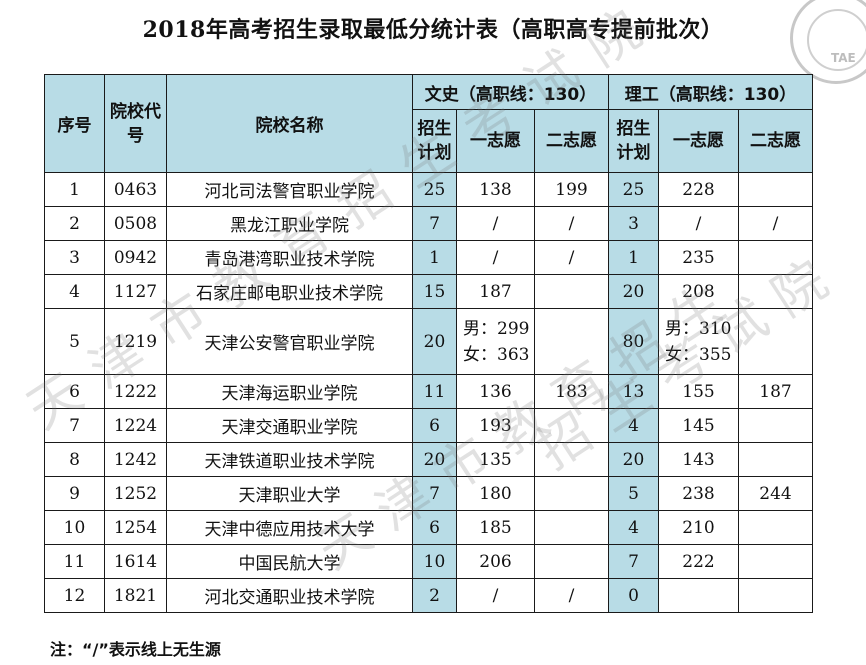 This screenshot has width=866, height=665. I want to click on cell-ligong-plan: 13, so click(633, 391).